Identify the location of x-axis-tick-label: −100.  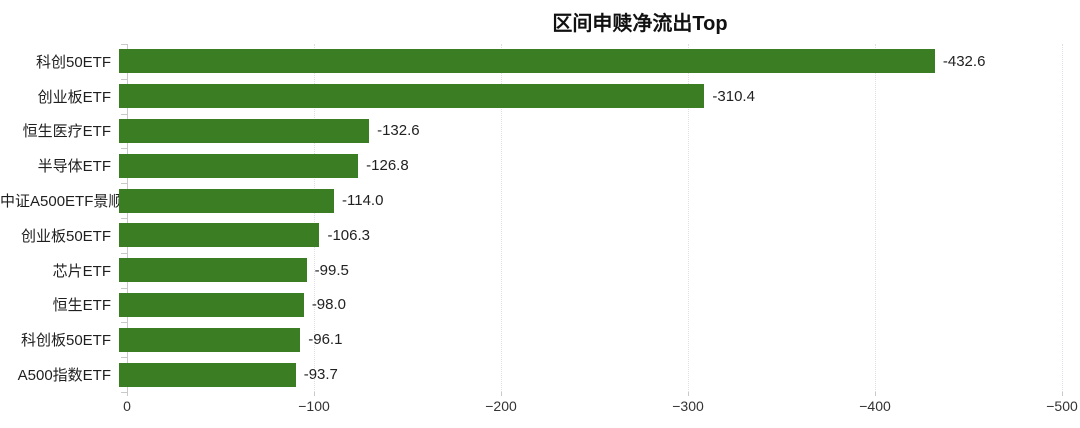
(314, 406).